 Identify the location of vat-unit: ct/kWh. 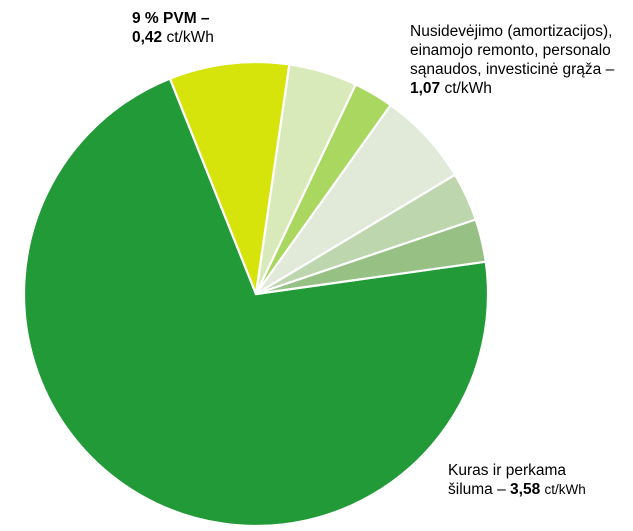
(190, 37).